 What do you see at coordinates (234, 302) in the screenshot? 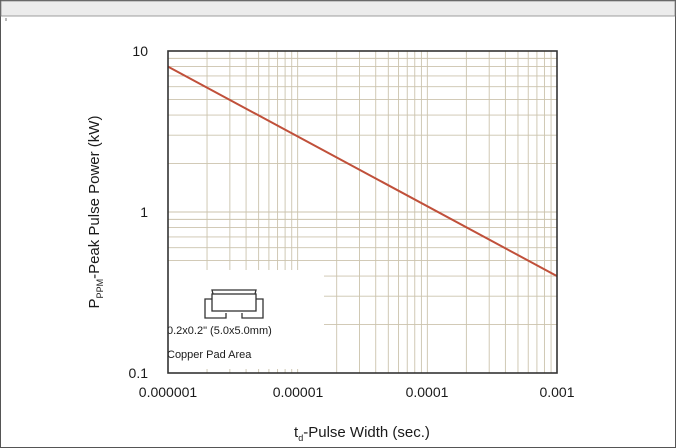
I see `package-body` at bounding box center [234, 302].